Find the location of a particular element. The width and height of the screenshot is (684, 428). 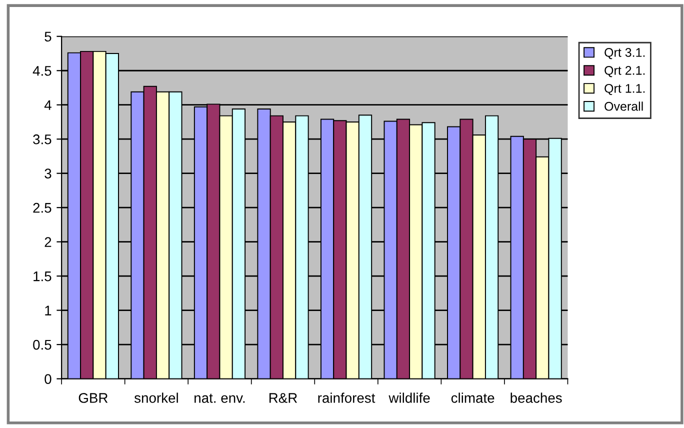

y-tick-label: 1.5 is located at coordinates (43, 277).